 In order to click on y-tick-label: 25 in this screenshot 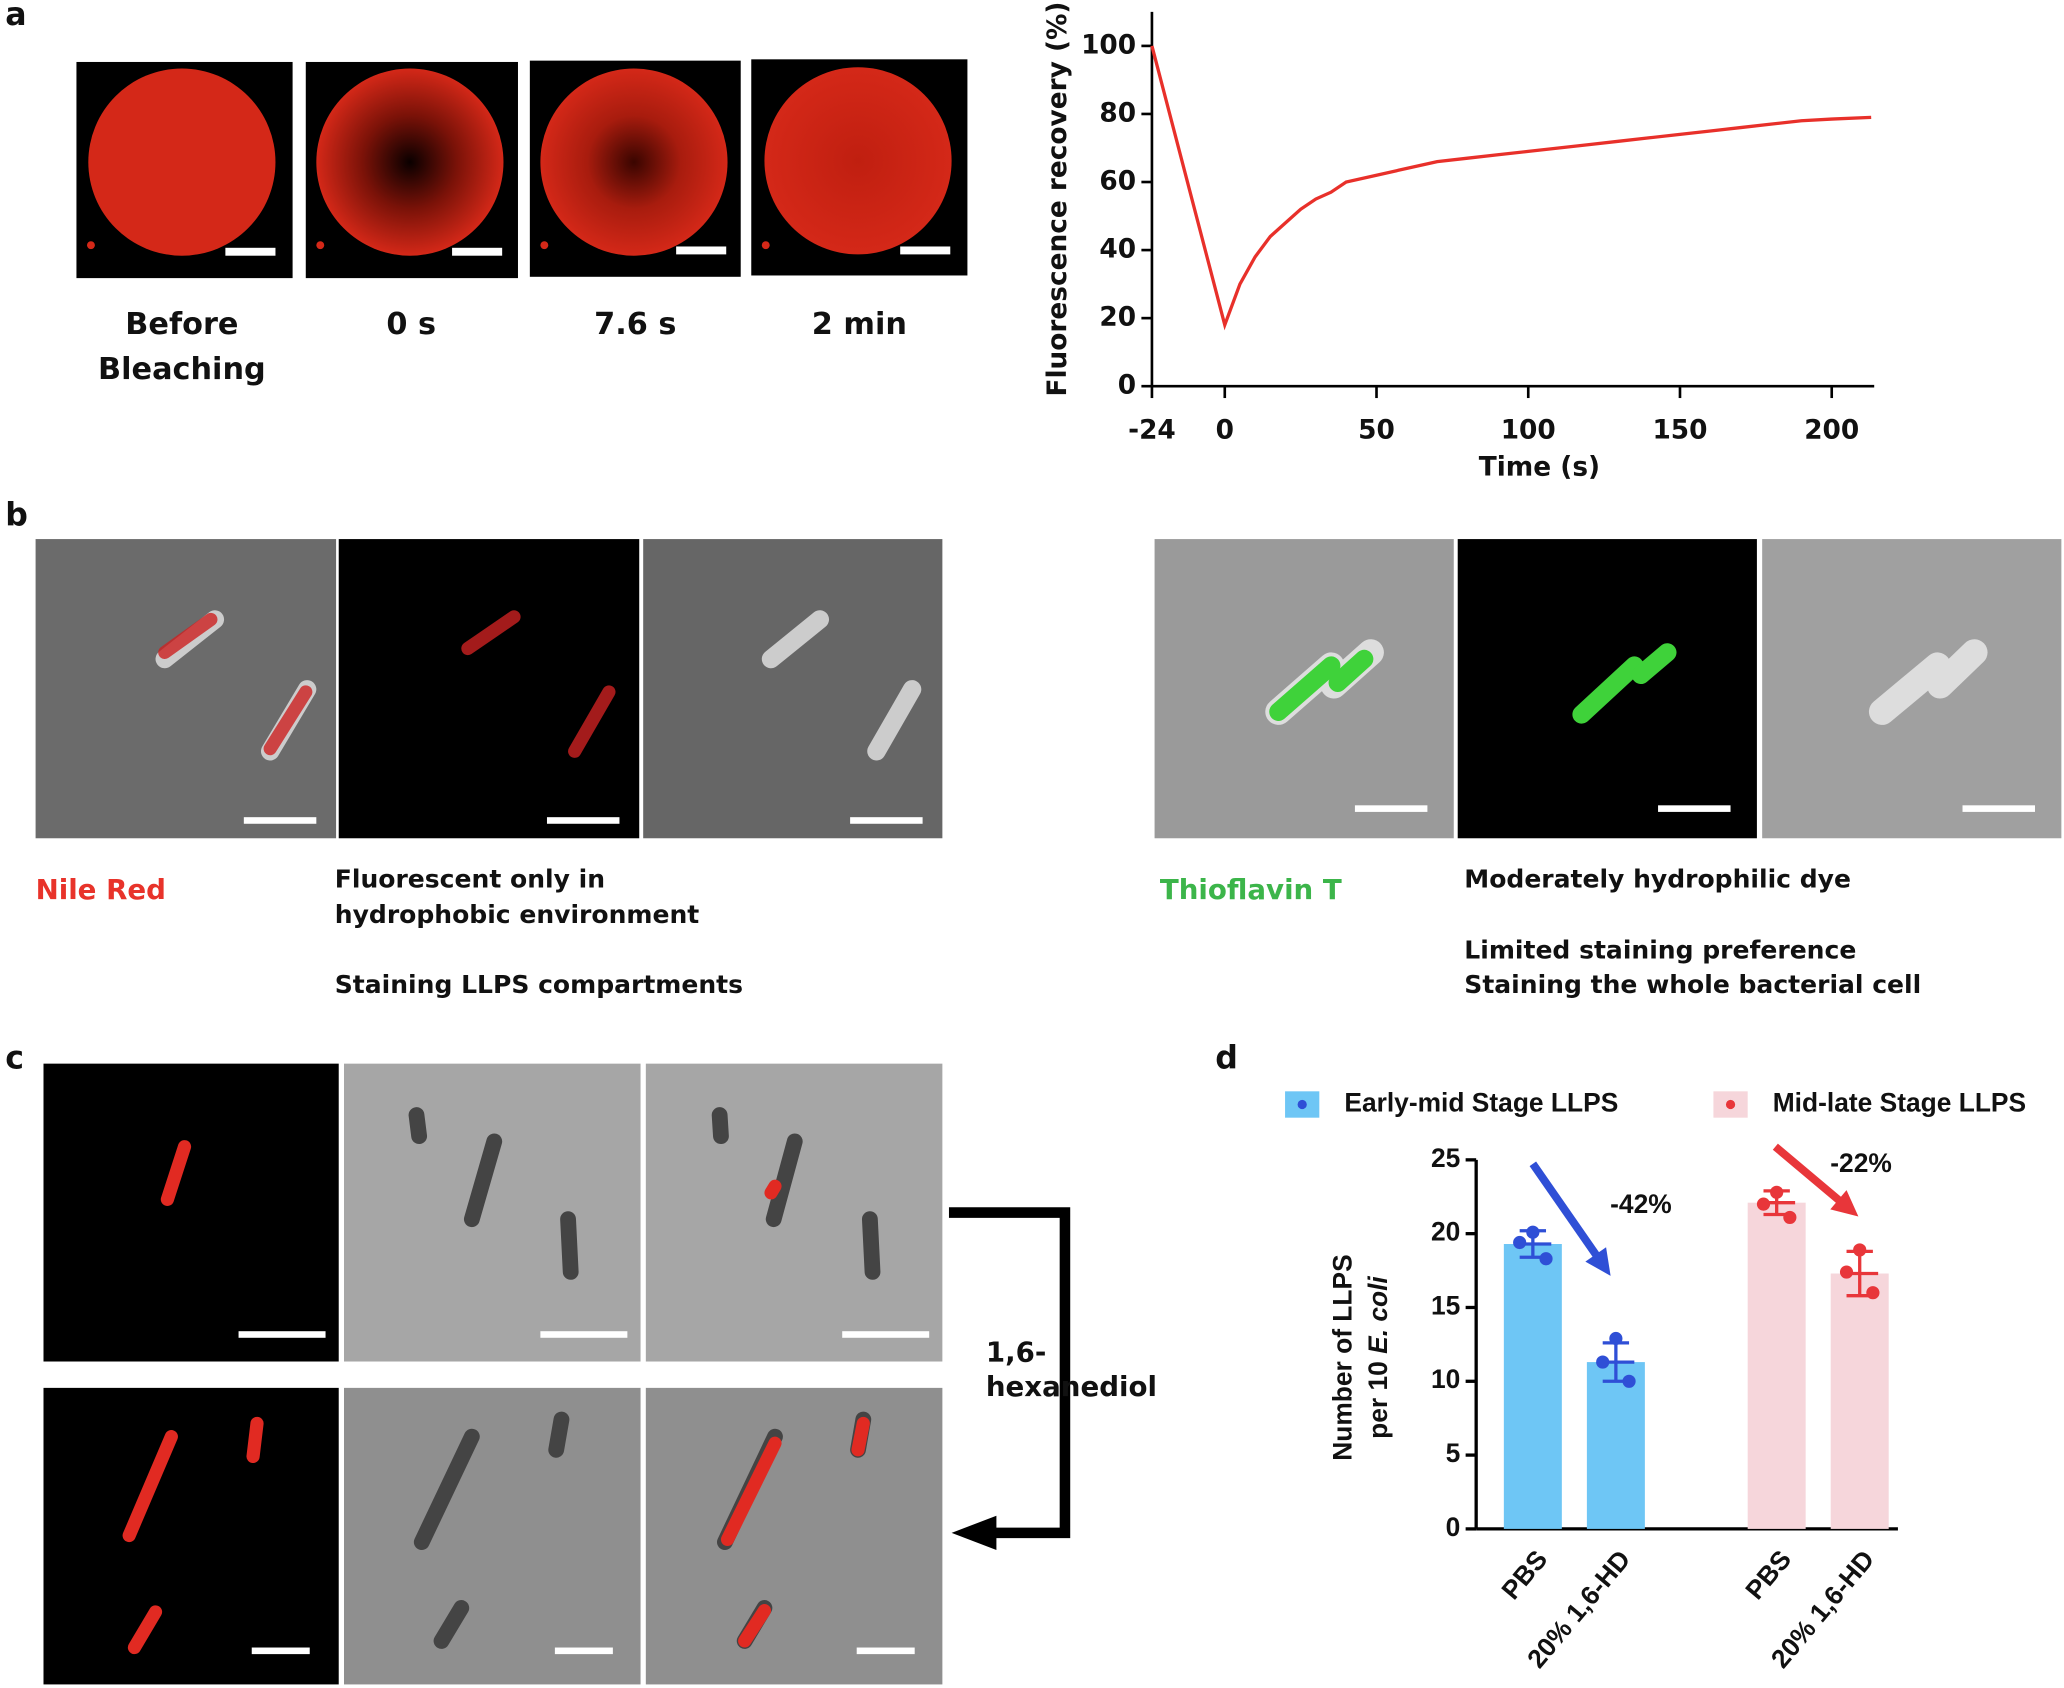, I will do `click(1445, 1158)`.